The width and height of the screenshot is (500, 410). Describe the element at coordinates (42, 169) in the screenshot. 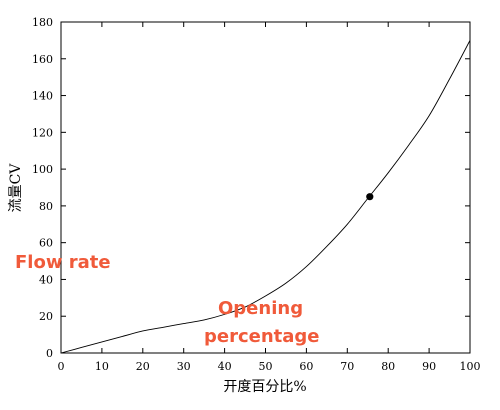

I see `y-tick-label: 100` at that location.